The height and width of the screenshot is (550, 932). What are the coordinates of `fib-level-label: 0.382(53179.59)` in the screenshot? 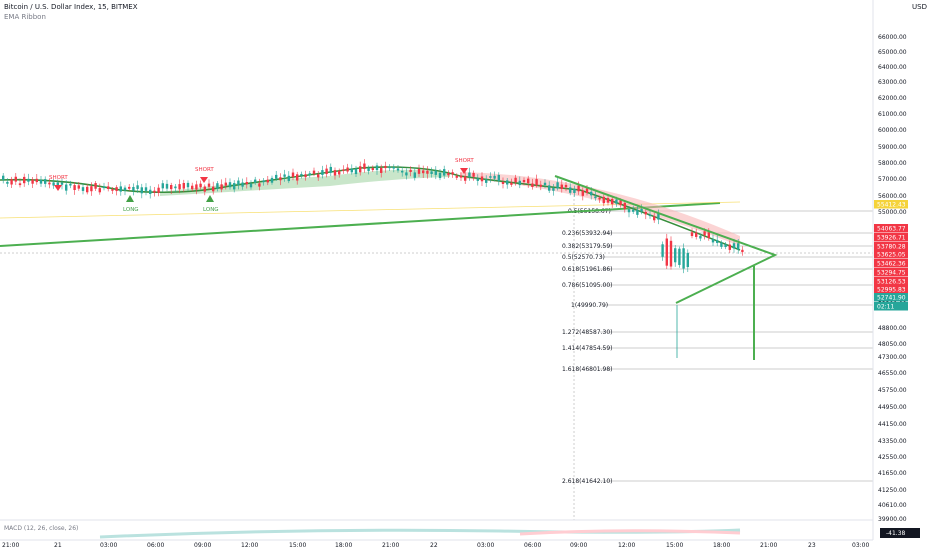 It's located at (587, 246).